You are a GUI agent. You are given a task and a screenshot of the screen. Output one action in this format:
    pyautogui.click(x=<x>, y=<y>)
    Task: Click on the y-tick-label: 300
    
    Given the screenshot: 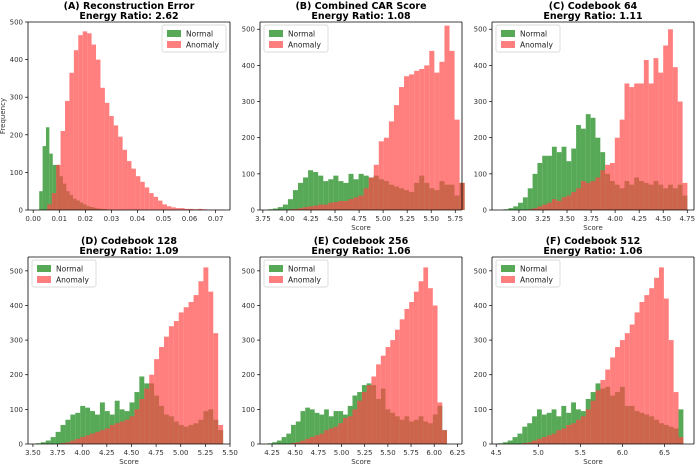 What is the action you would take?
    pyautogui.click(x=16, y=341)
    